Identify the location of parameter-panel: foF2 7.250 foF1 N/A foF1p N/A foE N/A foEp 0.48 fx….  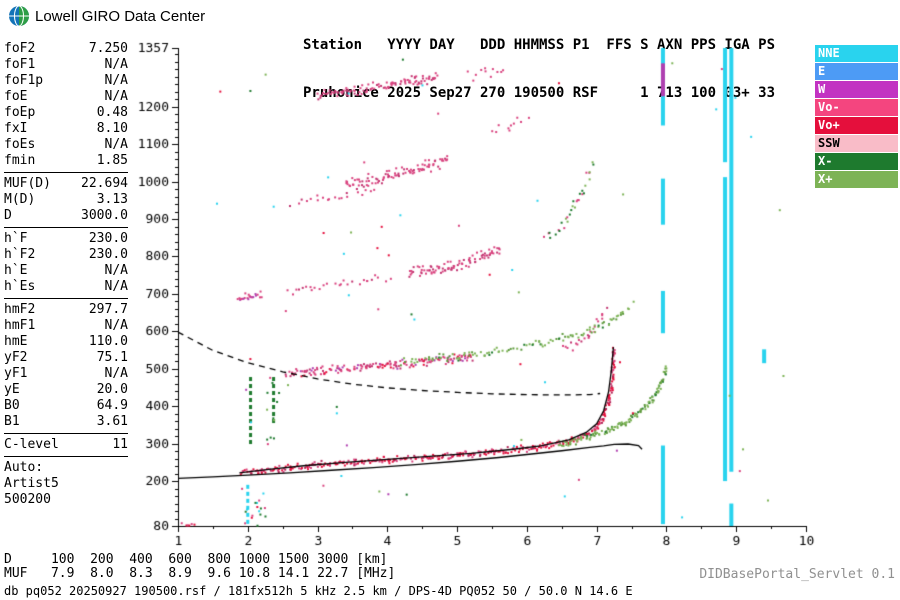
(66, 274).